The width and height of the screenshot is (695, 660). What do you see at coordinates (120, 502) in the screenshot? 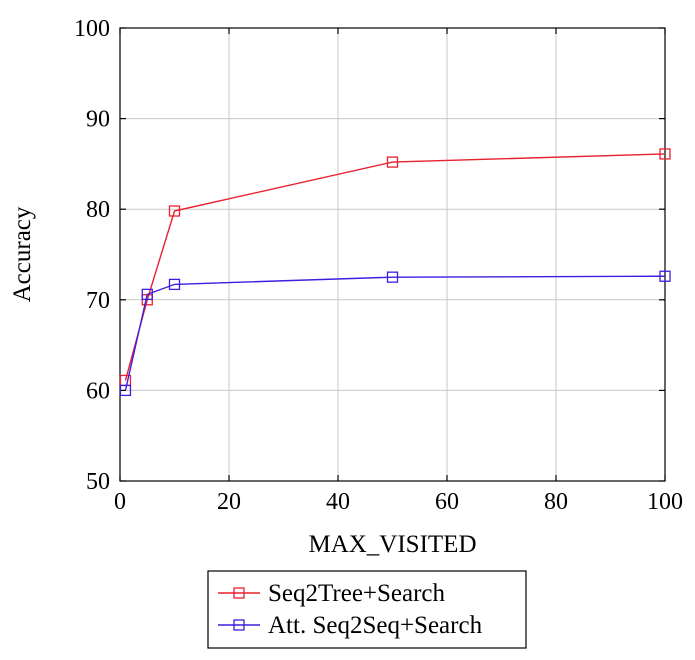
I see `x-tick-label: 0` at bounding box center [120, 502].